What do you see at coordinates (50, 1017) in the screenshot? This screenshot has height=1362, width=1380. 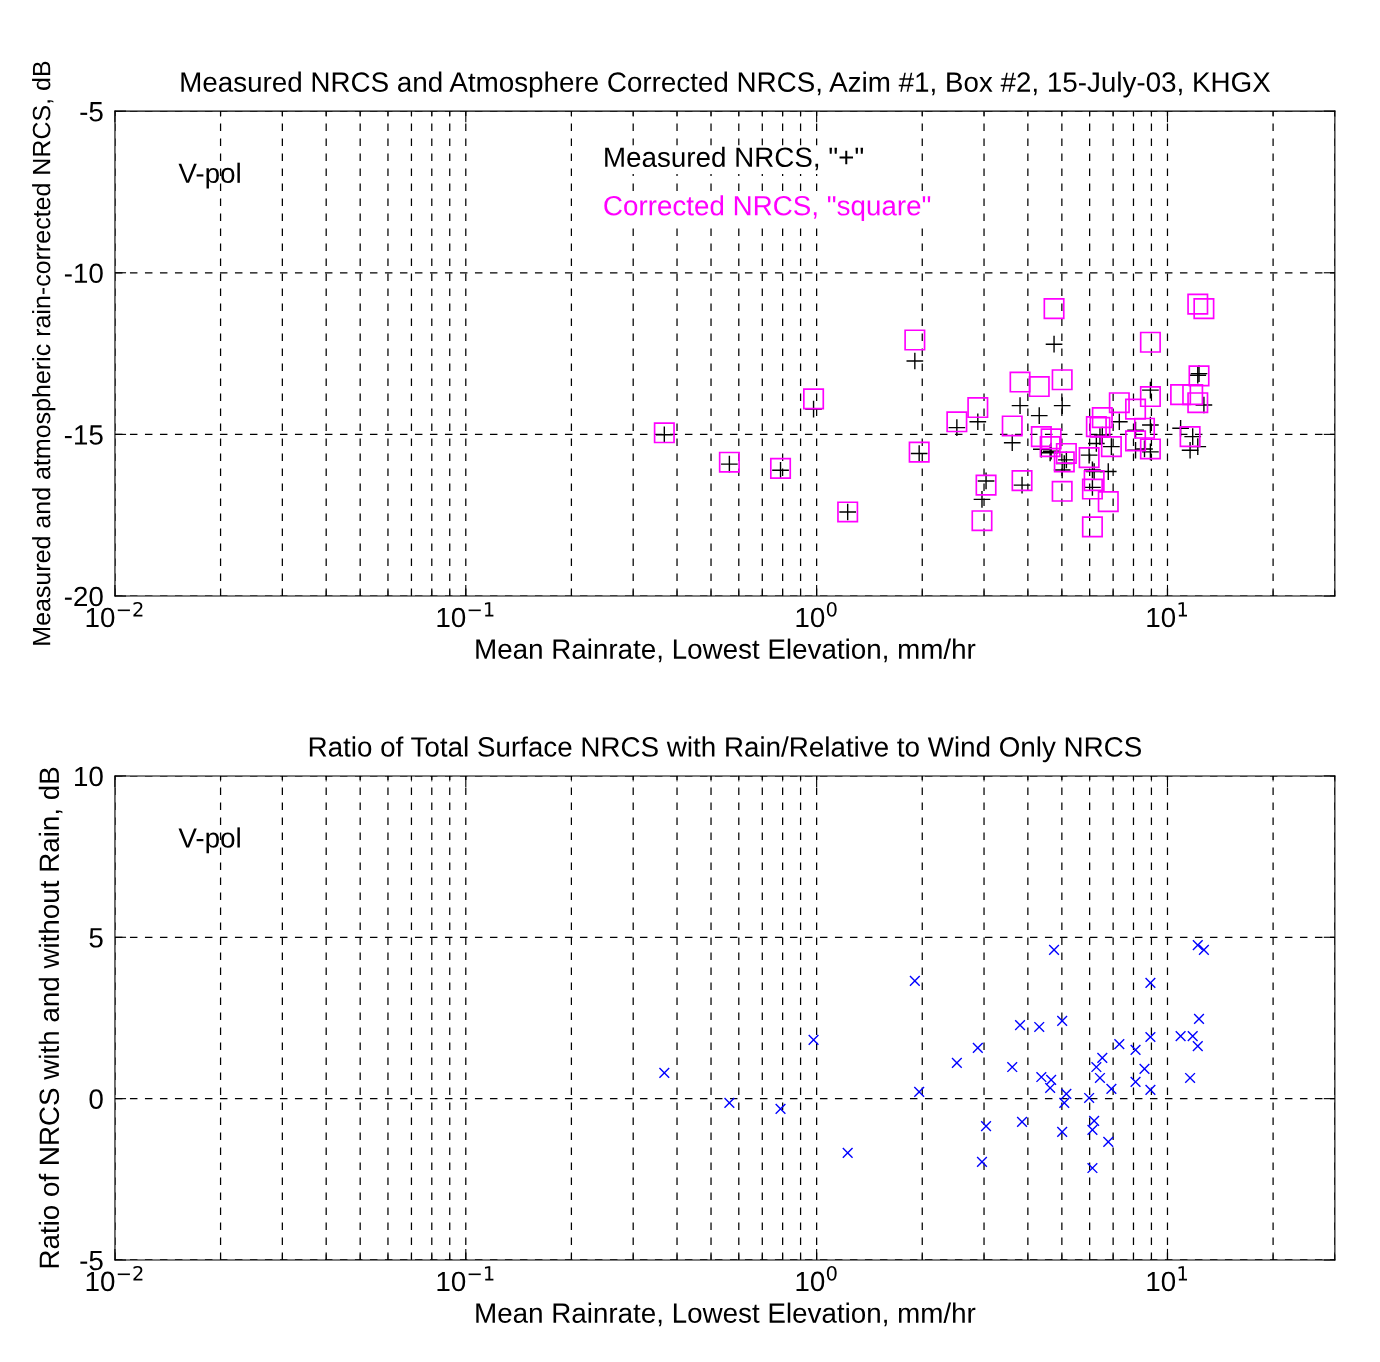 I see `y-axis-title: Ratio of NRCS with and without Rain, dB` at bounding box center [50, 1017].